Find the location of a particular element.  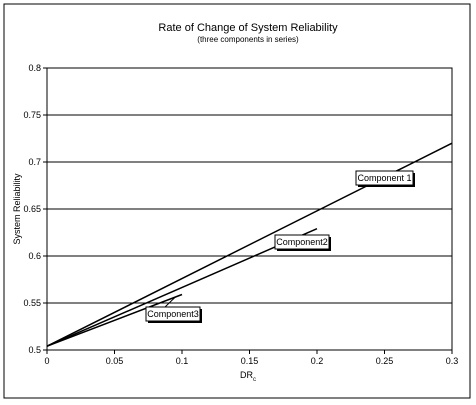

x-tick-label: 0.2 is located at coordinates (317, 361).